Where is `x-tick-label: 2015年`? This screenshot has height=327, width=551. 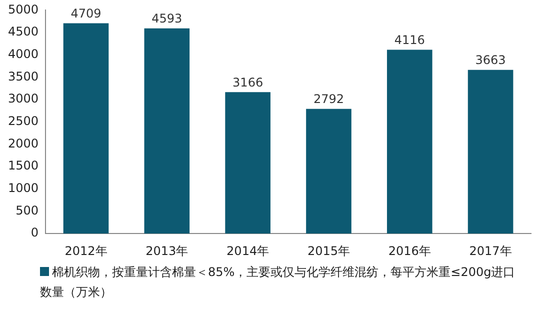 x-tick-label: 2015年 is located at coordinates (328, 251).